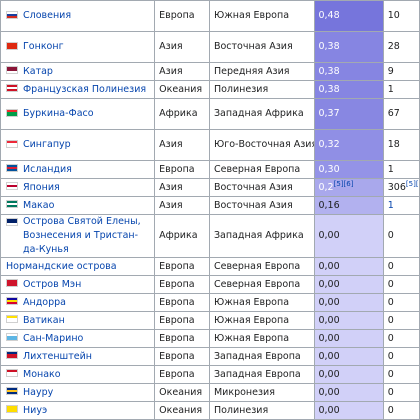 The image size is (420, 420). What do you see at coordinates (35, 410) in the screenshot?
I see `country-link: Ниуэ` at bounding box center [35, 410].